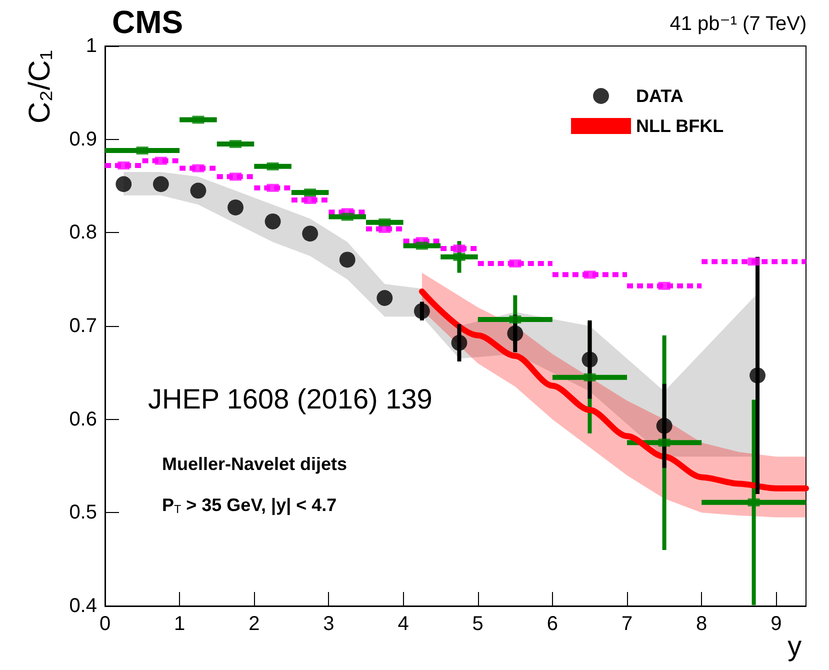 Image resolution: width=829 pixels, height=670 pixels. What do you see at coordinates (255, 464) in the screenshot?
I see `annotation: Mueller-Navelet dijets` at bounding box center [255, 464].